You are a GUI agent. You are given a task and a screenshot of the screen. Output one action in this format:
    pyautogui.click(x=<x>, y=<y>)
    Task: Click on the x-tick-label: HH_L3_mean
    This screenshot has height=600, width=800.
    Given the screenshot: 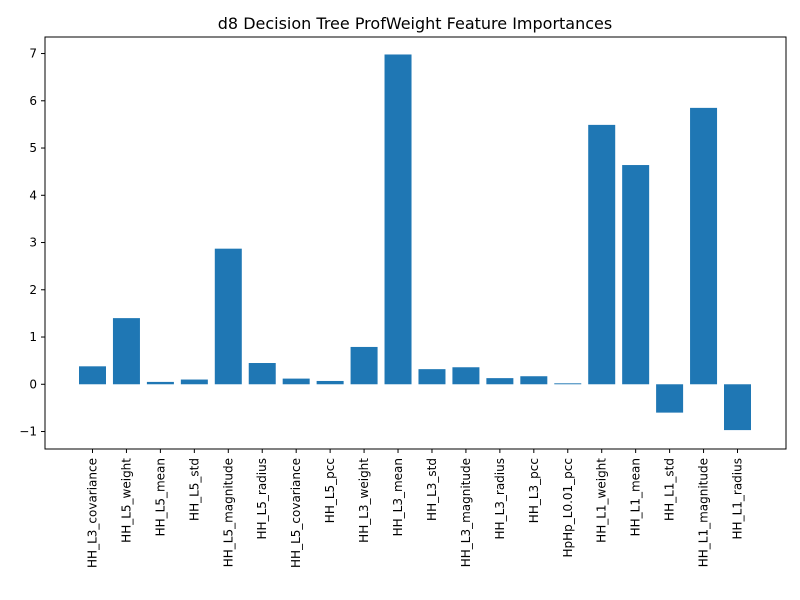 What is the action you would take?
    pyautogui.click(x=398, y=497)
    